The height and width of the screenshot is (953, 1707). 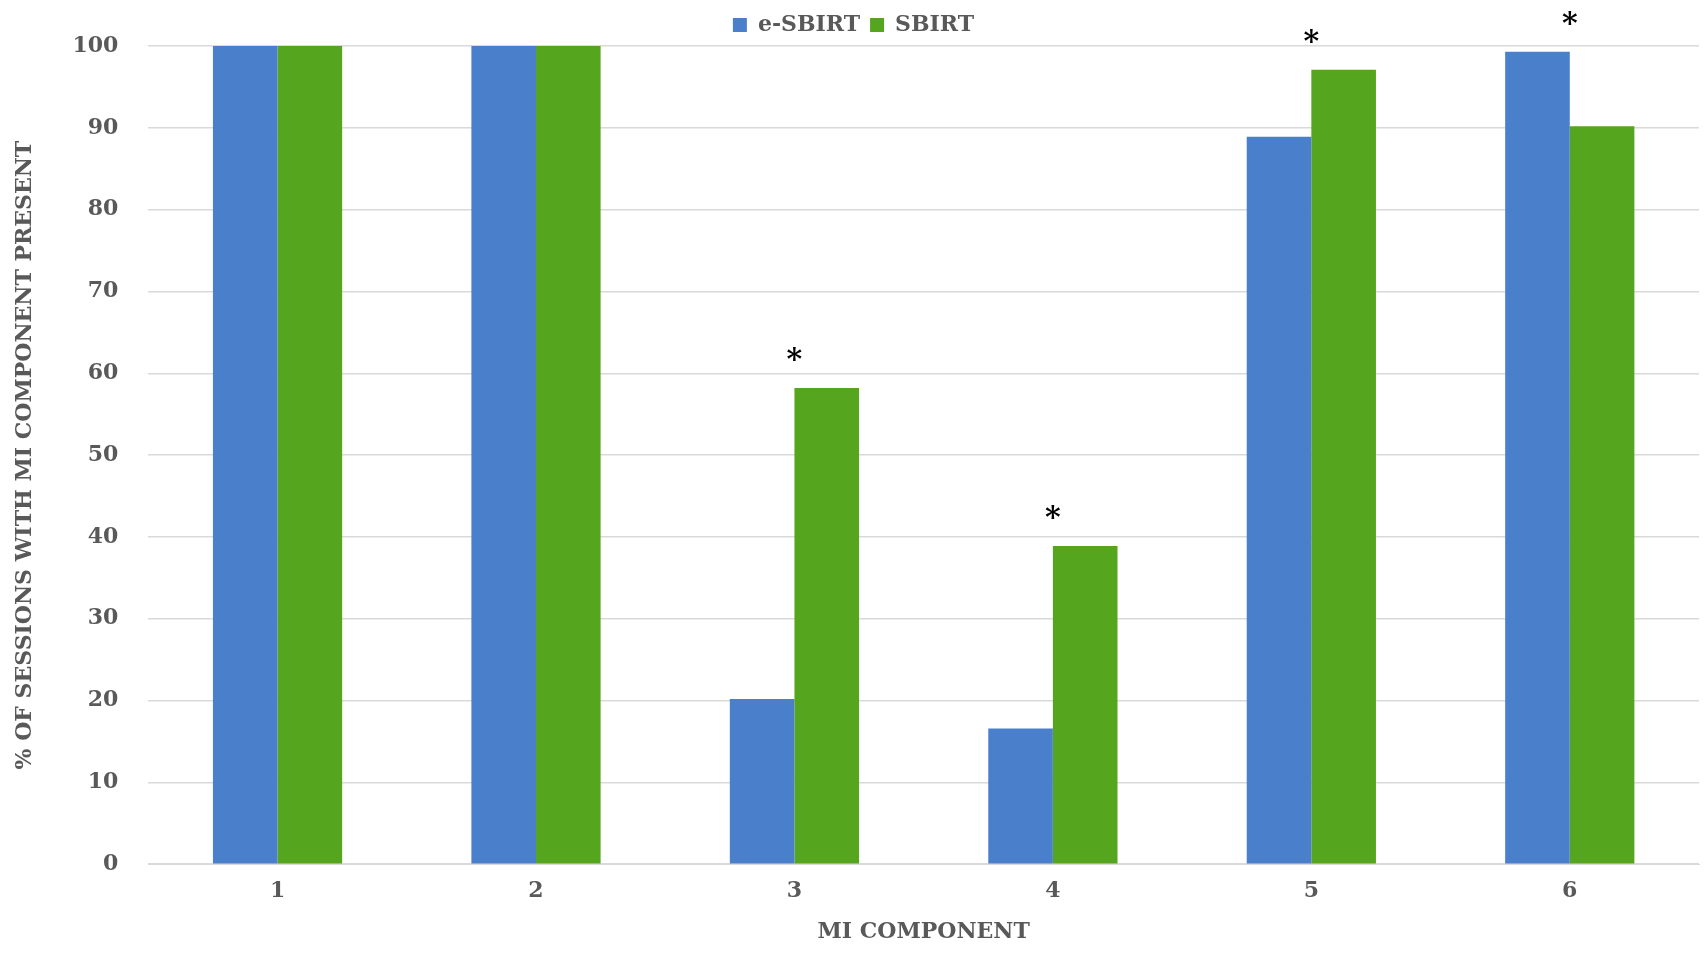 I want to click on y-tick-label: 50, so click(x=103, y=452).